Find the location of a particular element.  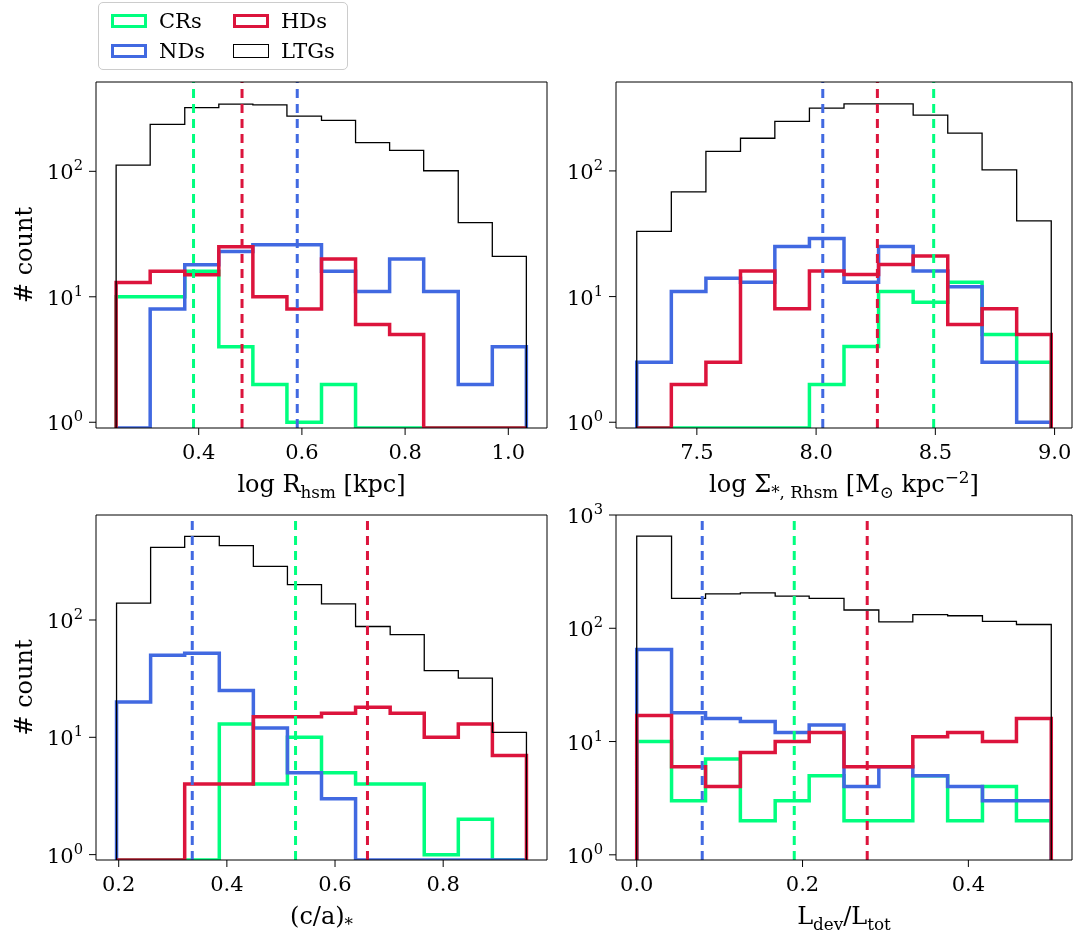

x-tick-label: 7.5 is located at coordinates (697, 452).